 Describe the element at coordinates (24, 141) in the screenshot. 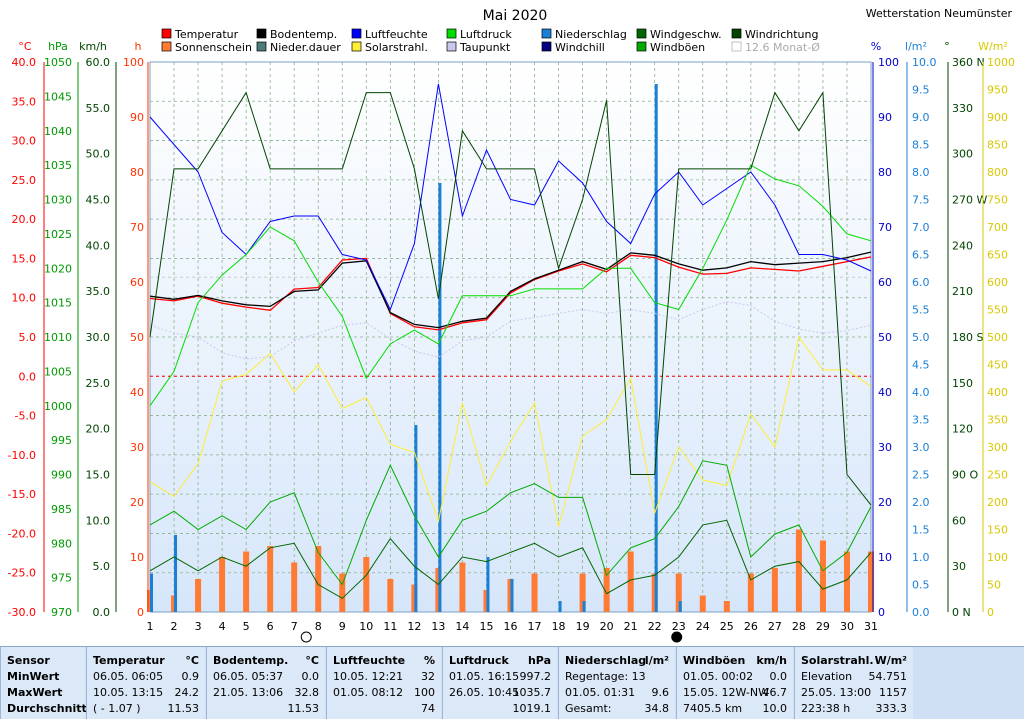

I see `temp-tick: 30.0` at that location.